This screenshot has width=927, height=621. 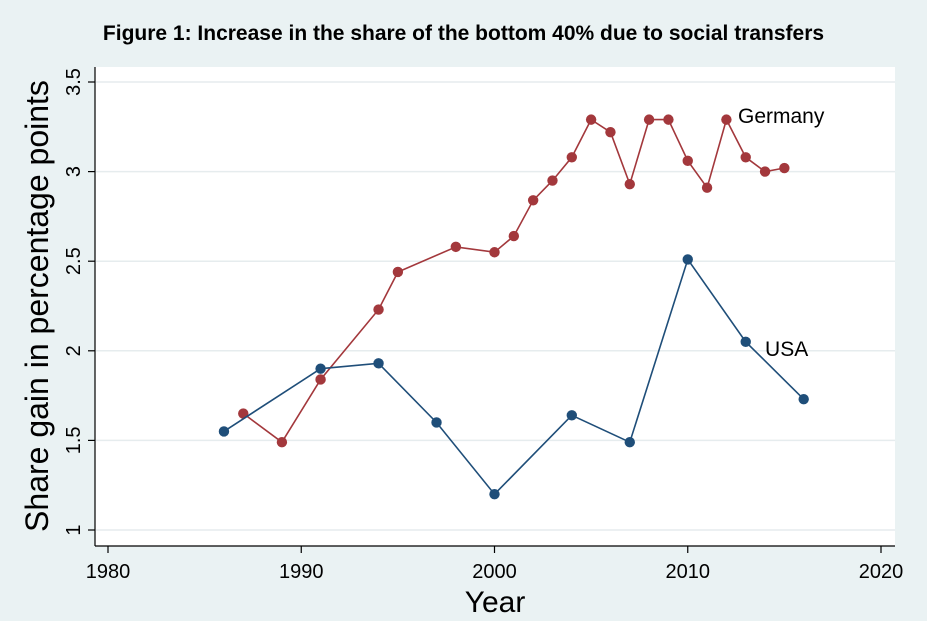 What do you see at coordinates (781, 116) in the screenshot?
I see `series-label-germany: Germany` at bounding box center [781, 116].